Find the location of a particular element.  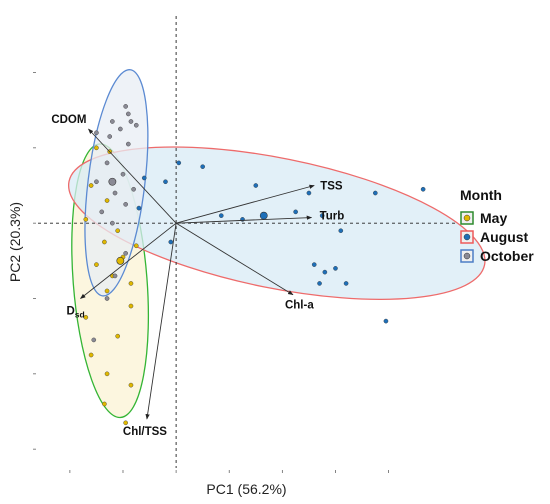

ellipse-october is located at coordinates (116, 183).